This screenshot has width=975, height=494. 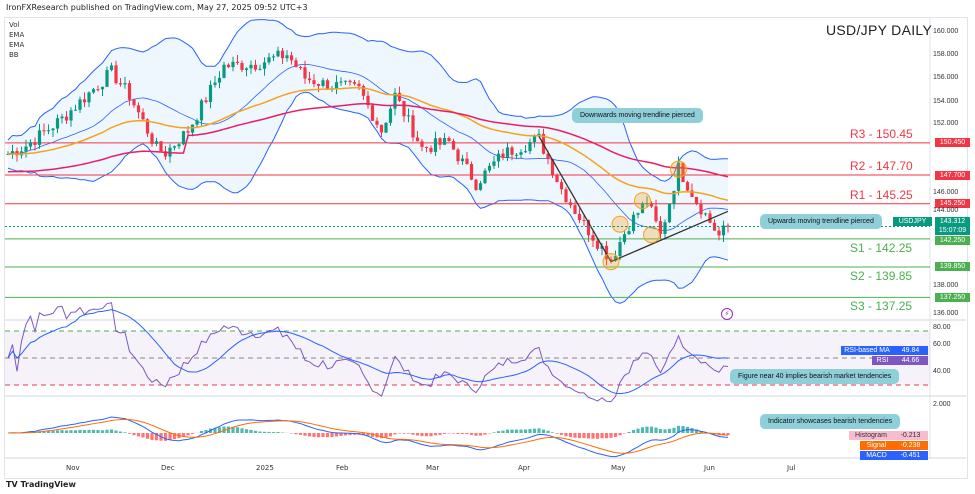 What do you see at coordinates (952, 231) in the screenshot?
I see `countdown-tag: 15:07:09` at bounding box center [952, 231].